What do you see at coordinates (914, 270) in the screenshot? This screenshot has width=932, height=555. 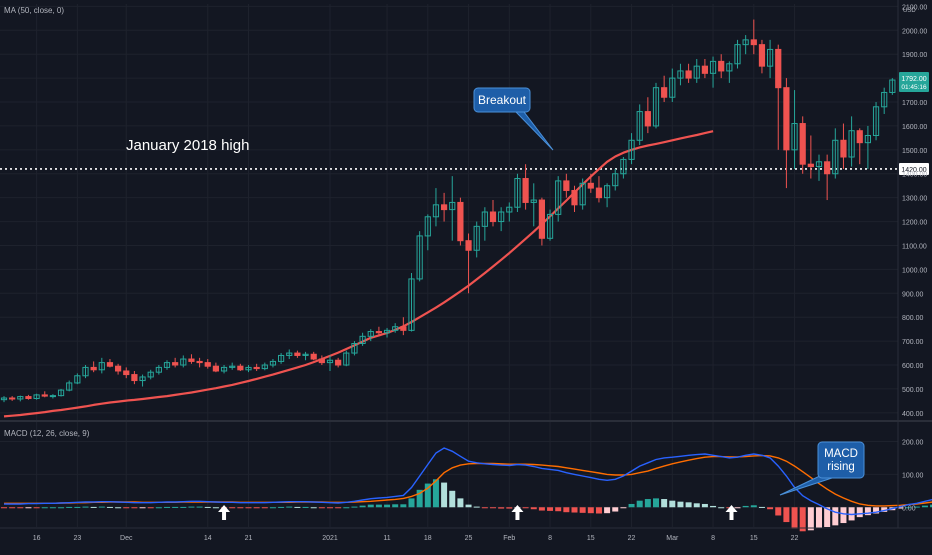 I see `y-tick-label: 1000.00` at bounding box center [914, 270].